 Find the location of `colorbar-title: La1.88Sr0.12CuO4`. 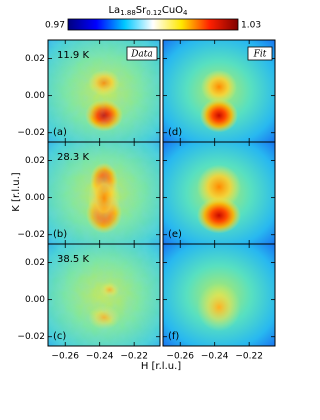

colorbar-title: La1.88Sr0.12CuO4 is located at coordinates (148, 11).